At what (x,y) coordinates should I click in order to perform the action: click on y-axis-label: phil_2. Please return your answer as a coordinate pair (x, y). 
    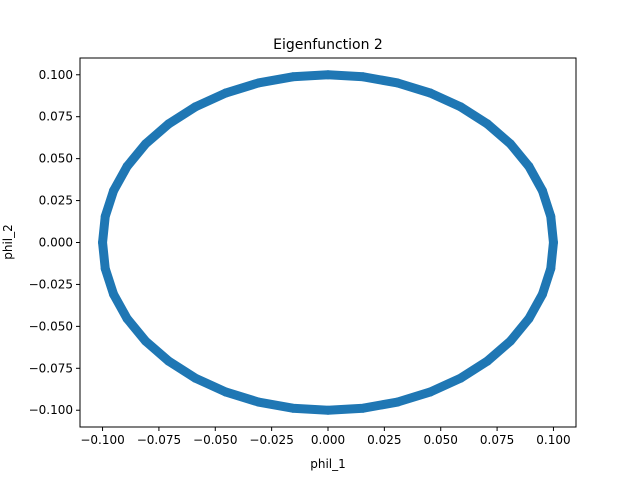
    Looking at the image, I should click on (8, 242).